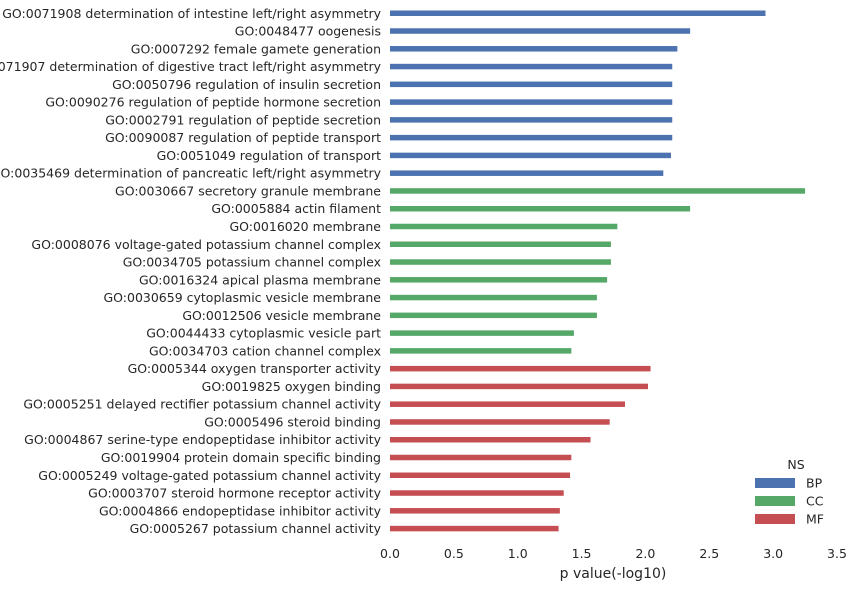 The height and width of the screenshot is (592, 852). What do you see at coordinates (263, 333) in the screenshot?
I see `category-label: GO:0044433 cytoplasmic vesicle part` at bounding box center [263, 333].